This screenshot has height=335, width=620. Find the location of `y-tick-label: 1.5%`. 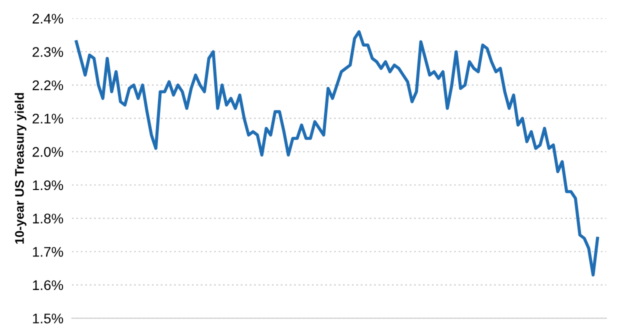

y-tick-label: 1.5% is located at coordinates (48, 319).